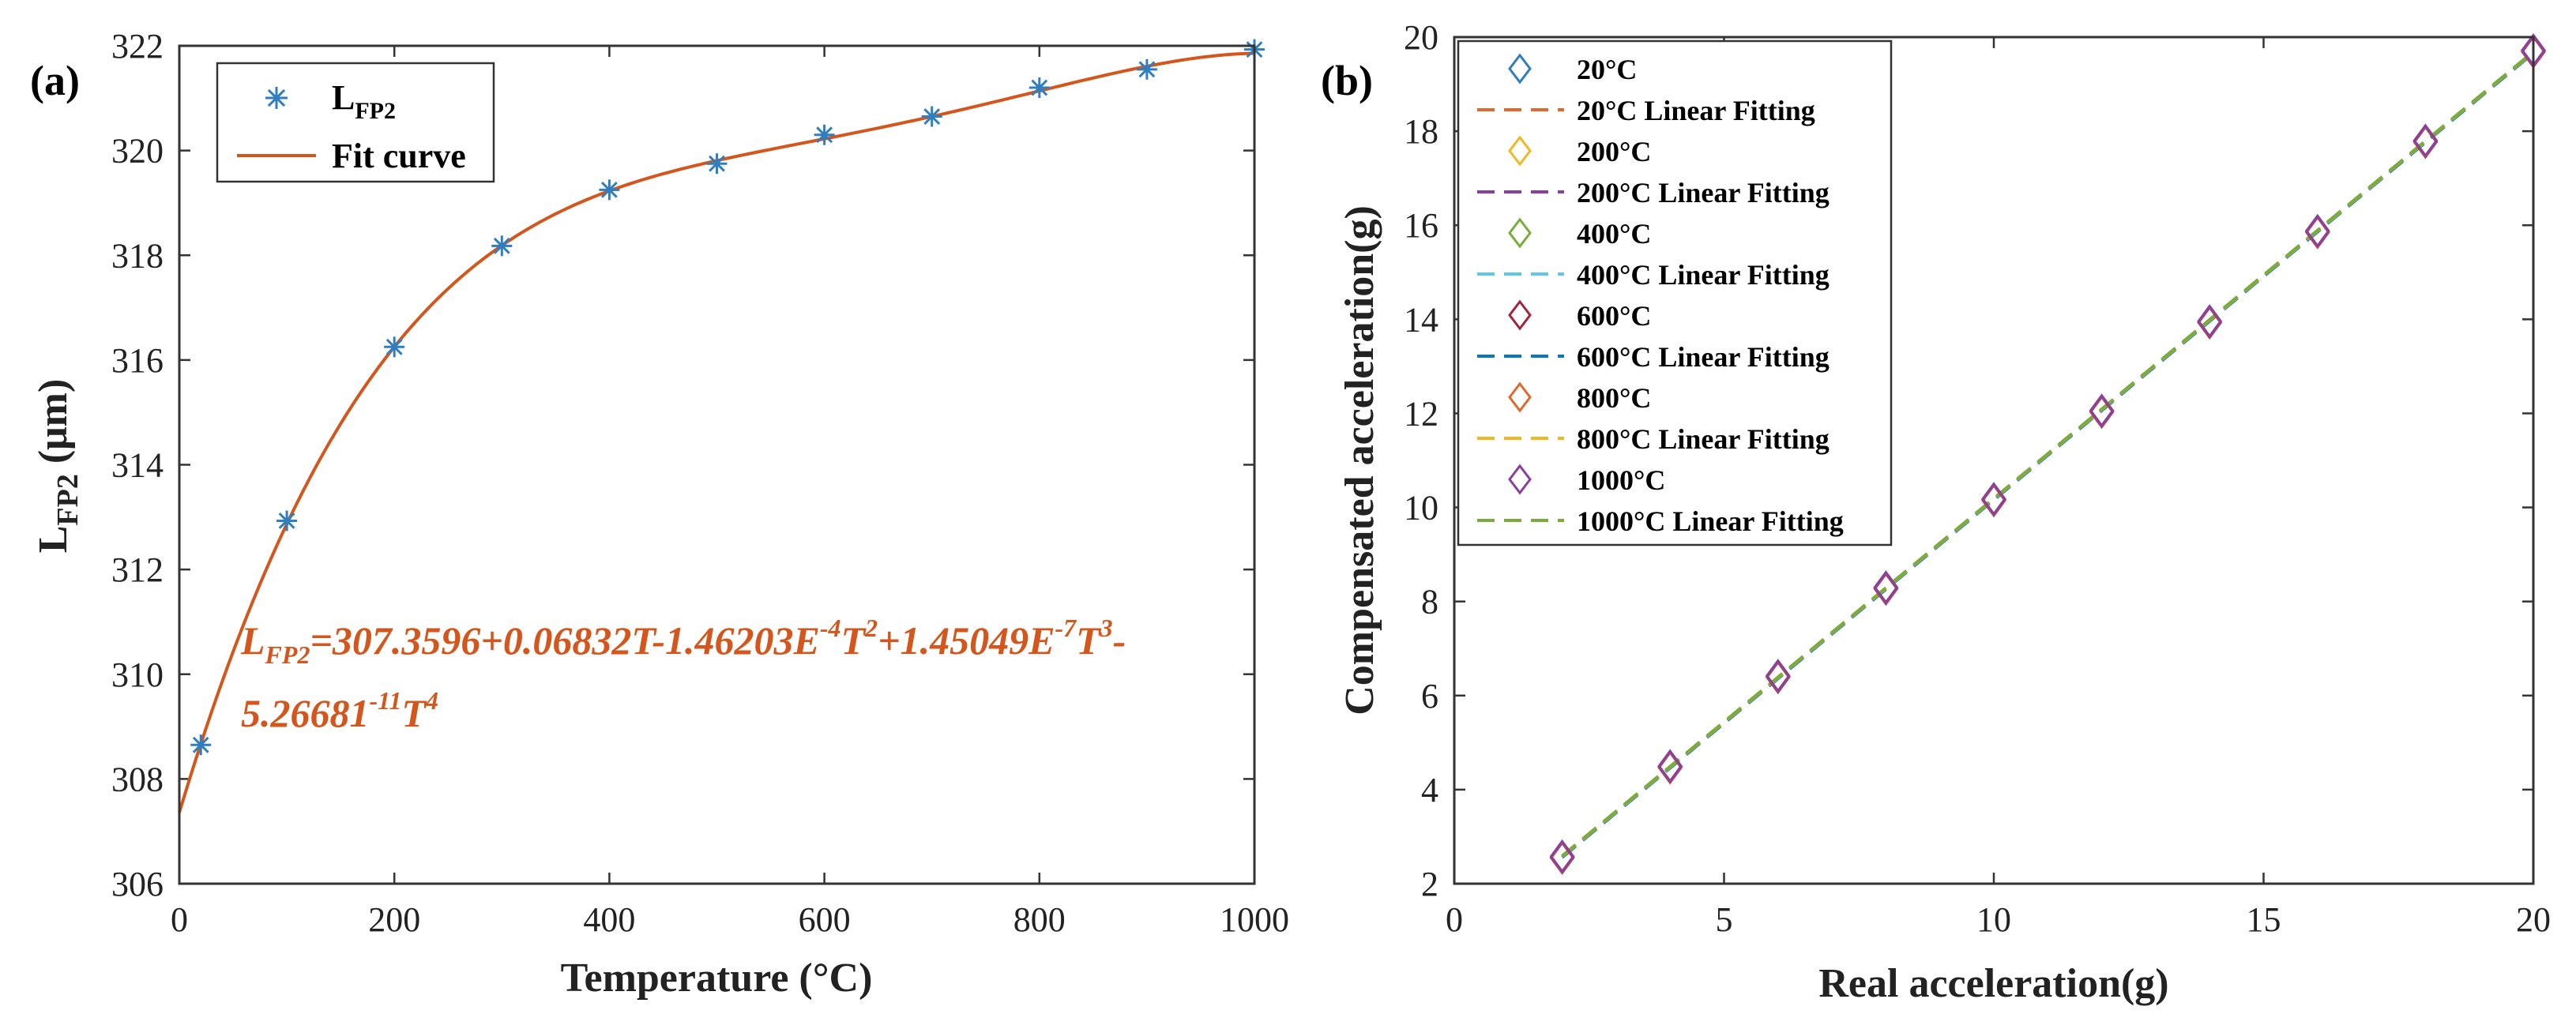 The width and height of the screenshot is (2576, 1029). What do you see at coordinates (1725, 920) in the screenshot?
I see `x-tick-label: 5` at bounding box center [1725, 920].